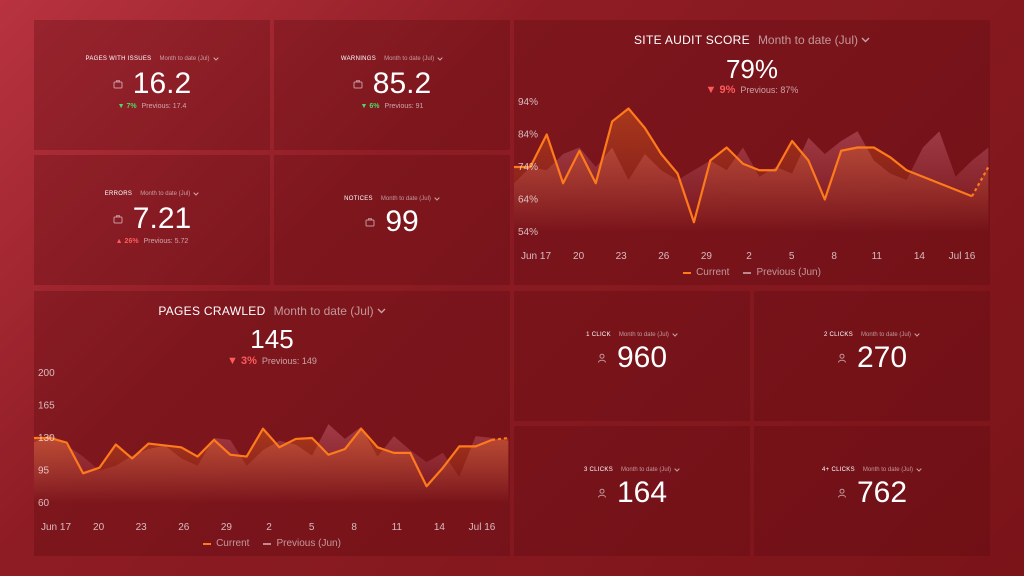 This screenshot has width=1024, height=576. Describe the element at coordinates (769, 90) in the screenshot. I see `site-audit-previous: Previous: 87%` at that location.